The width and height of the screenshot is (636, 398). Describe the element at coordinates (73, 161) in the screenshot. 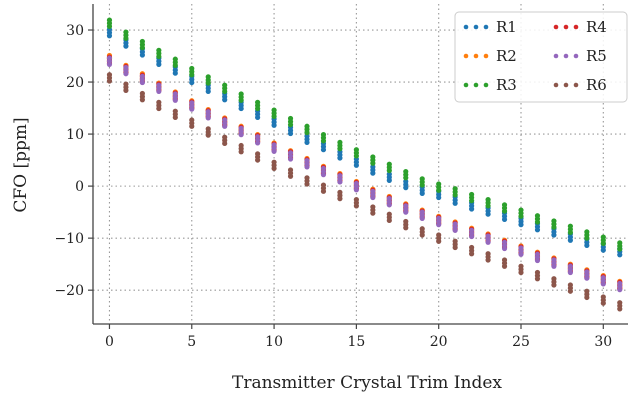

I see `y-ticks: −20 −10 0 10 20 30` at that location.